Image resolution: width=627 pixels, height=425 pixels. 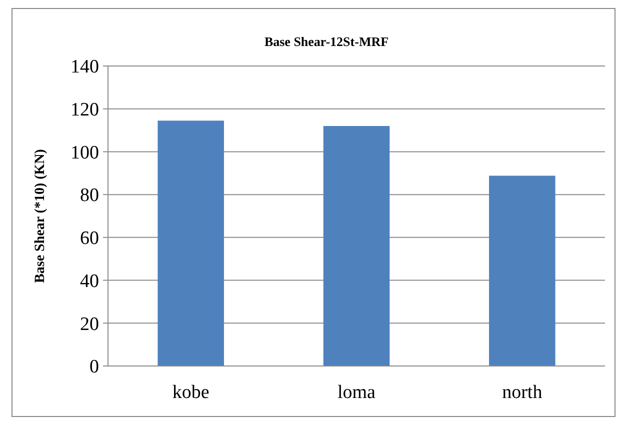 What do you see at coordinates (89, 281) in the screenshot?
I see `y-tick-label: 40` at bounding box center [89, 281].